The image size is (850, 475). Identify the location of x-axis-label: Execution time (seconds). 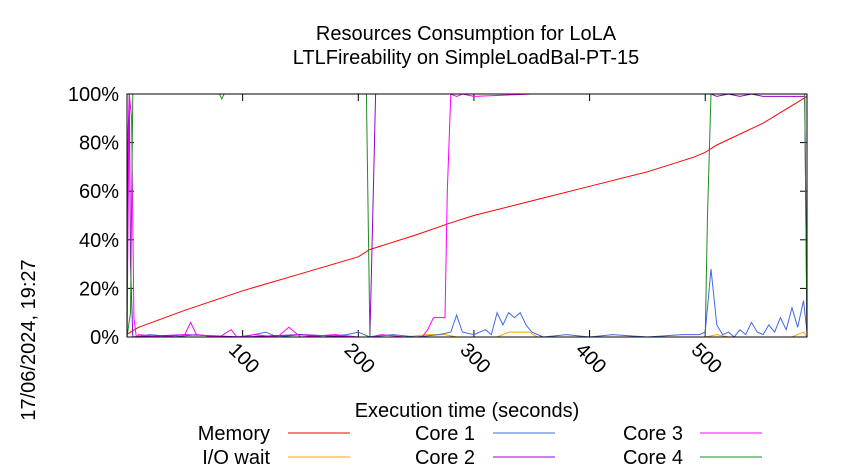
(467, 411).